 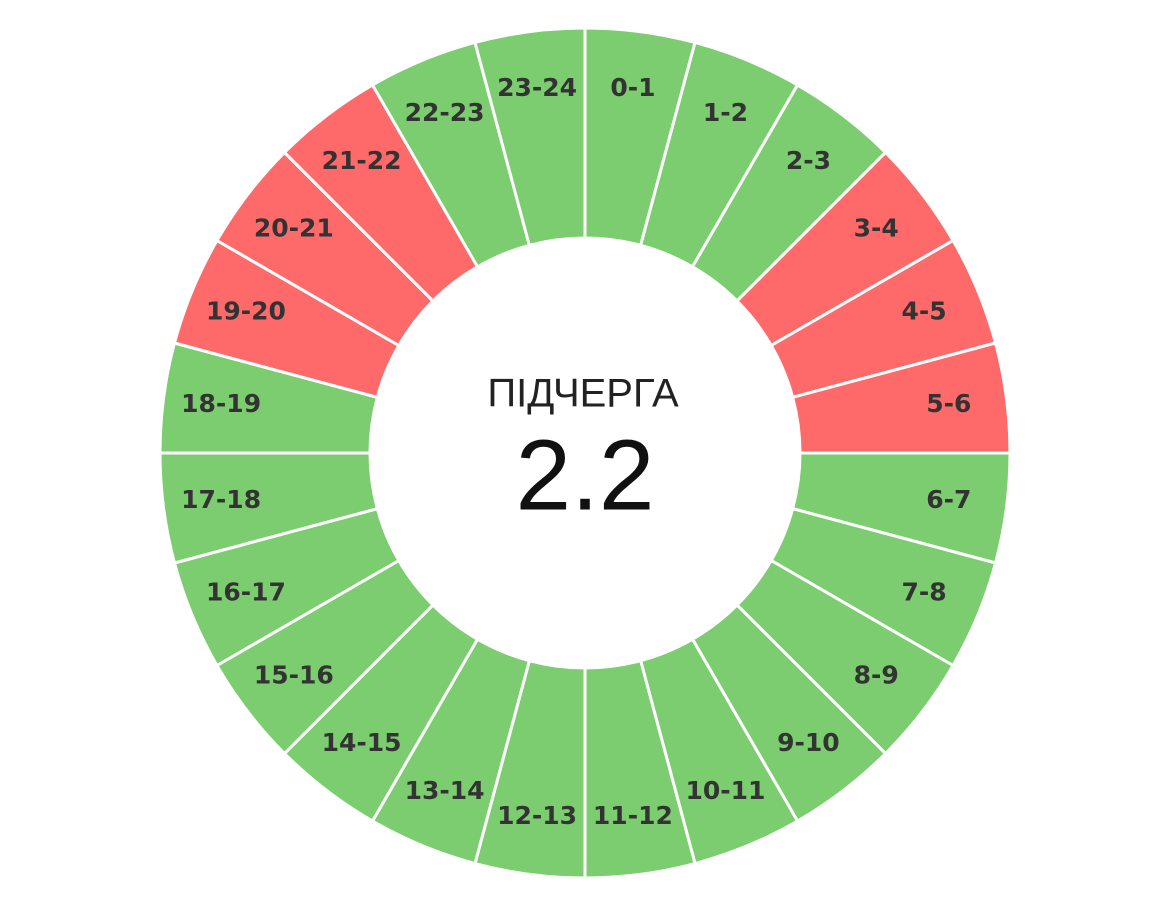 I want to click on hour-label: 2-3, so click(x=808, y=160).